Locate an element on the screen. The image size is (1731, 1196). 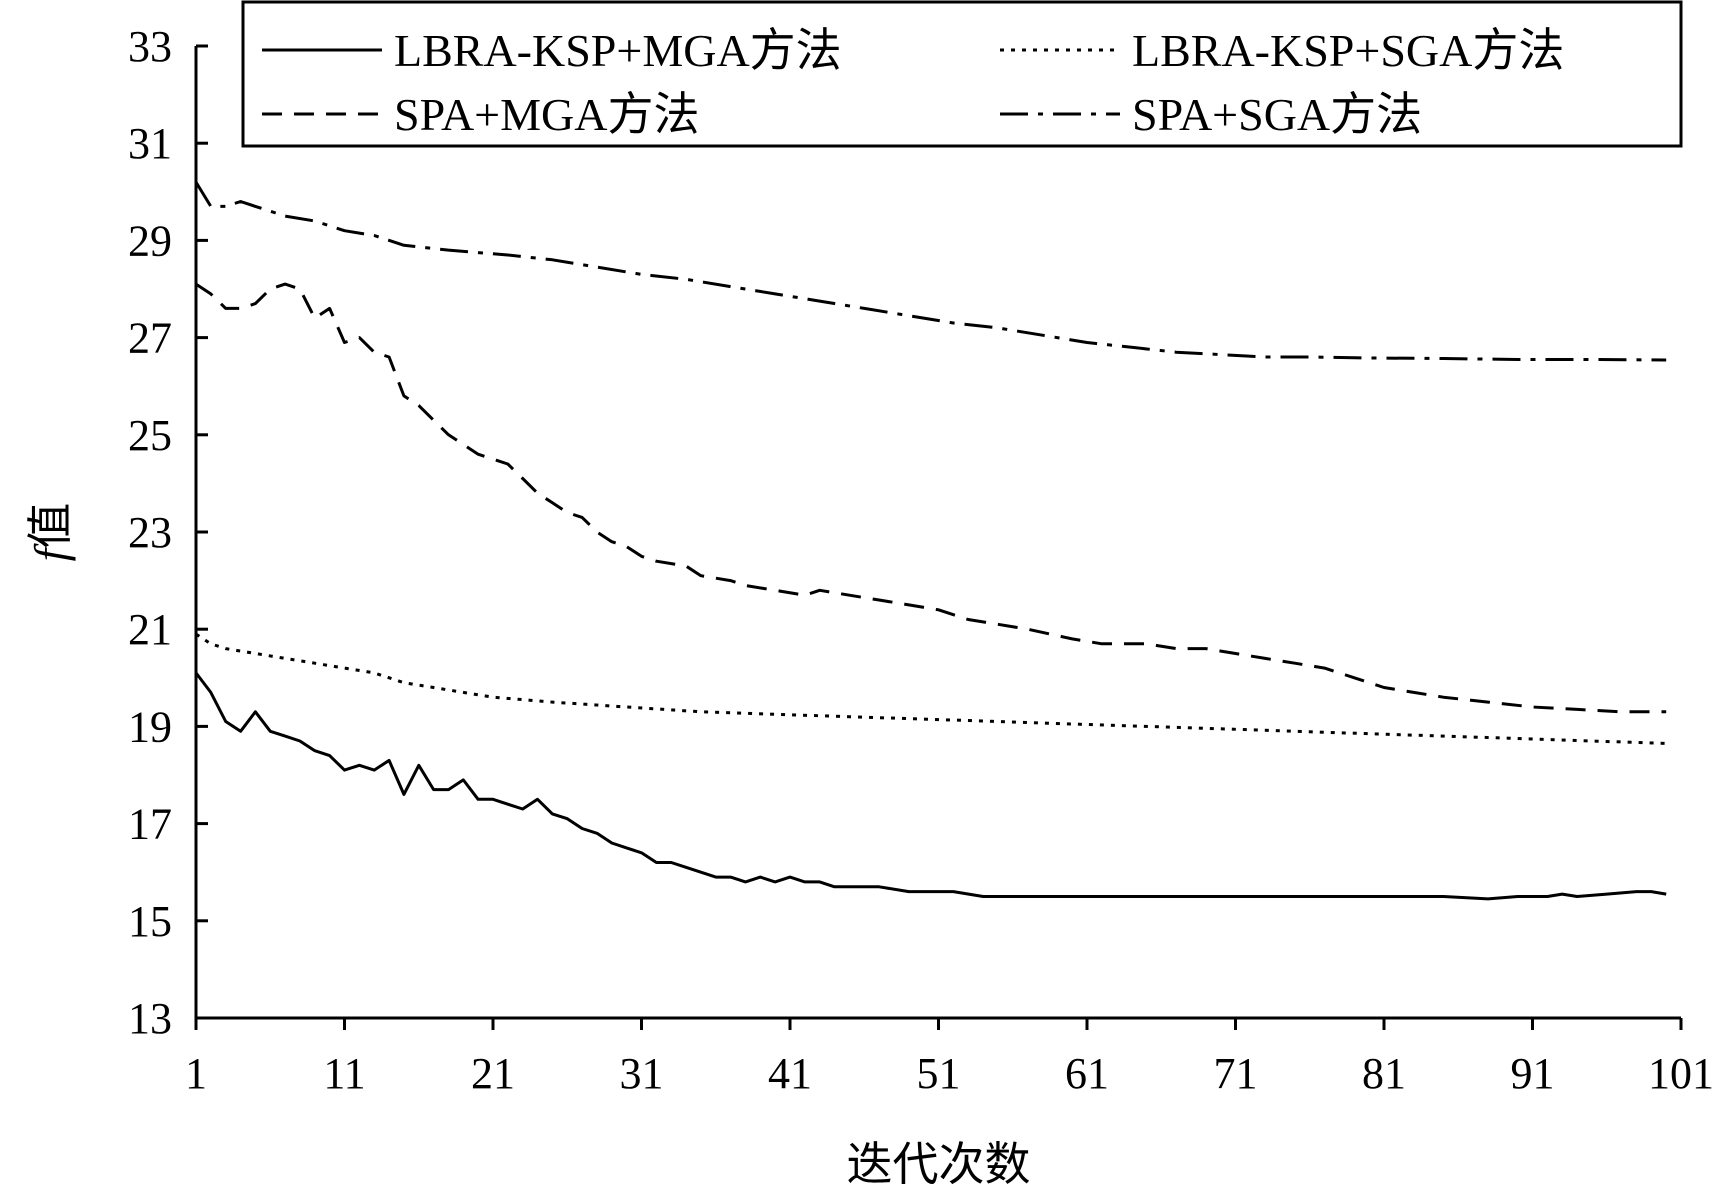
legend-box is located at coordinates (962, 74).